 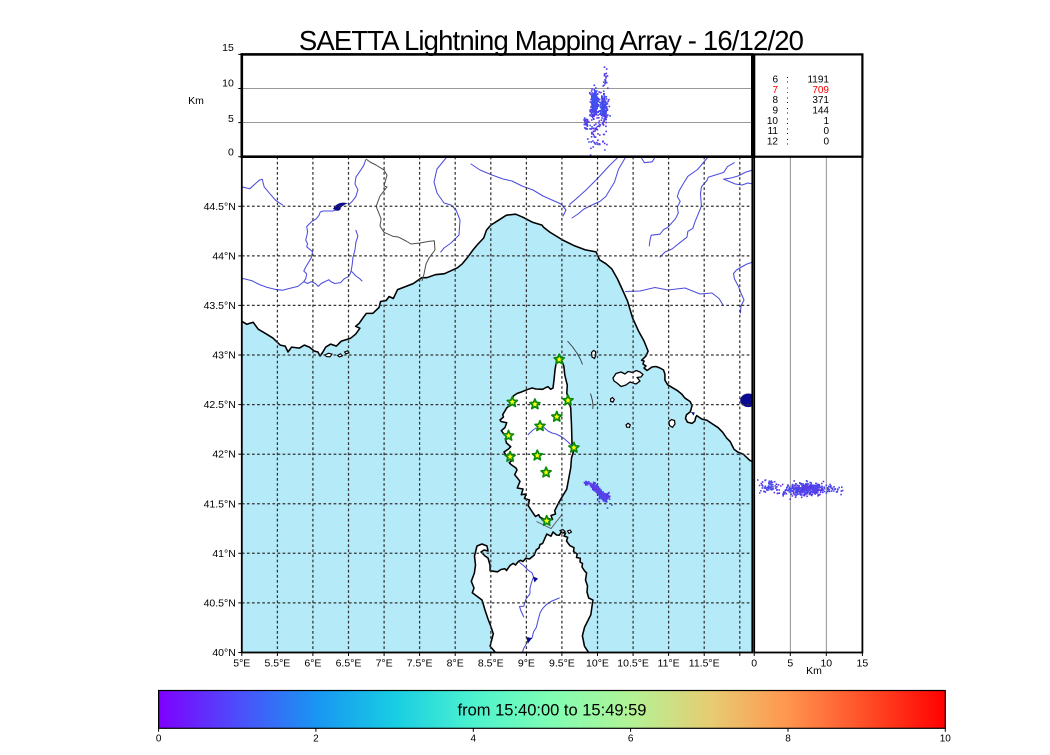 What do you see at coordinates (773, 142) in the screenshot?
I see `svg-text: 12` at bounding box center [773, 142].